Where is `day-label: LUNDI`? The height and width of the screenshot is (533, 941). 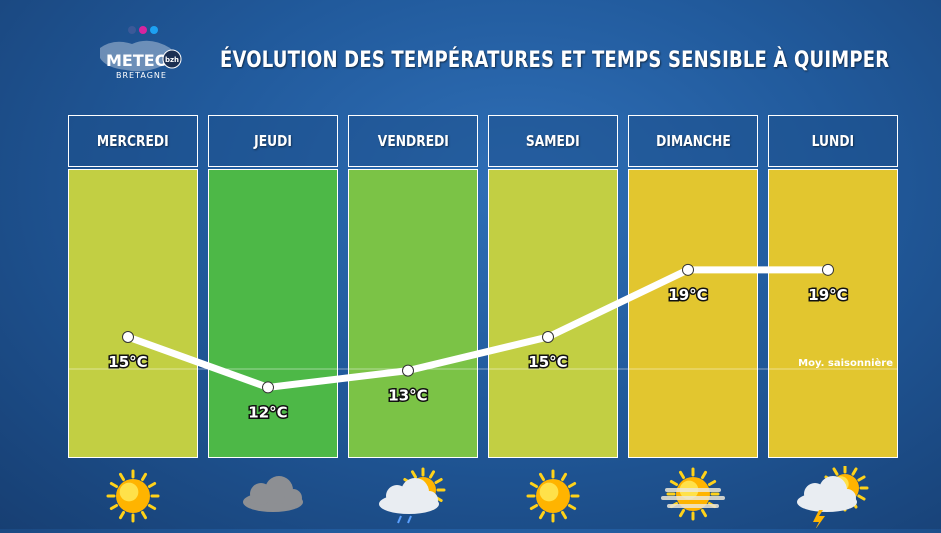 day-label: LUNDI is located at coordinates (833, 141).